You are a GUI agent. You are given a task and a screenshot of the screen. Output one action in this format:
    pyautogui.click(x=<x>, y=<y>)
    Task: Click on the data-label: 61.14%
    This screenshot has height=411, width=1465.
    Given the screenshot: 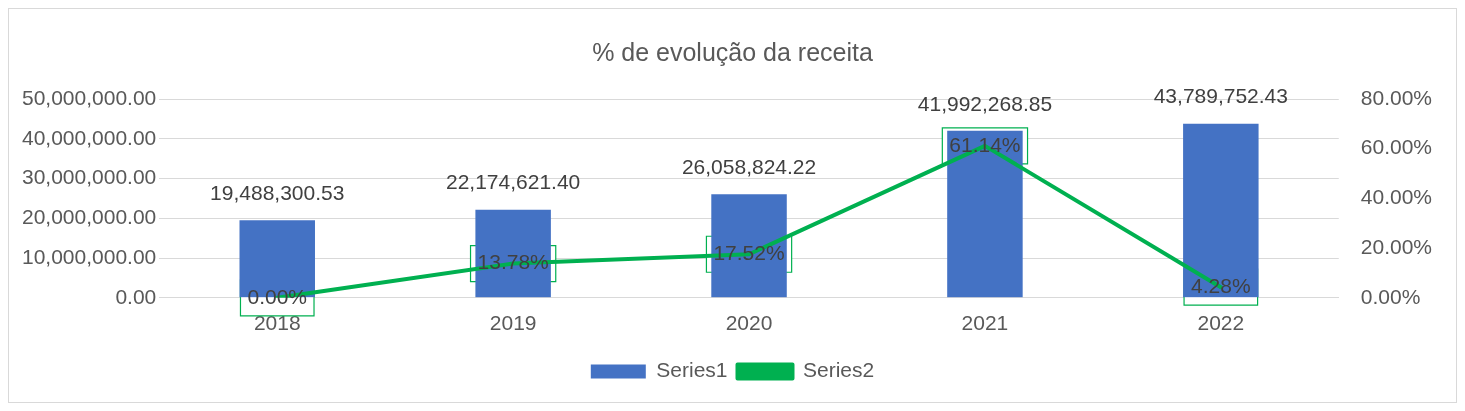 What is the action you would take?
    pyautogui.click(x=985, y=144)
    